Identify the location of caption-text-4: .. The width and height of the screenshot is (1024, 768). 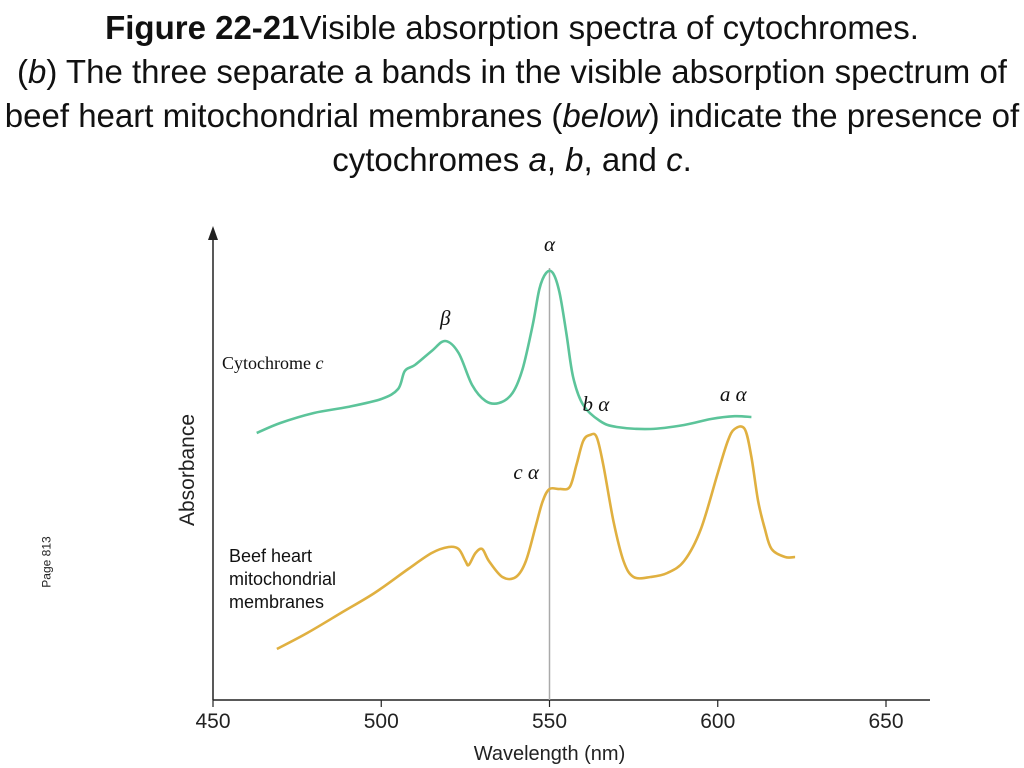
(687, 159).